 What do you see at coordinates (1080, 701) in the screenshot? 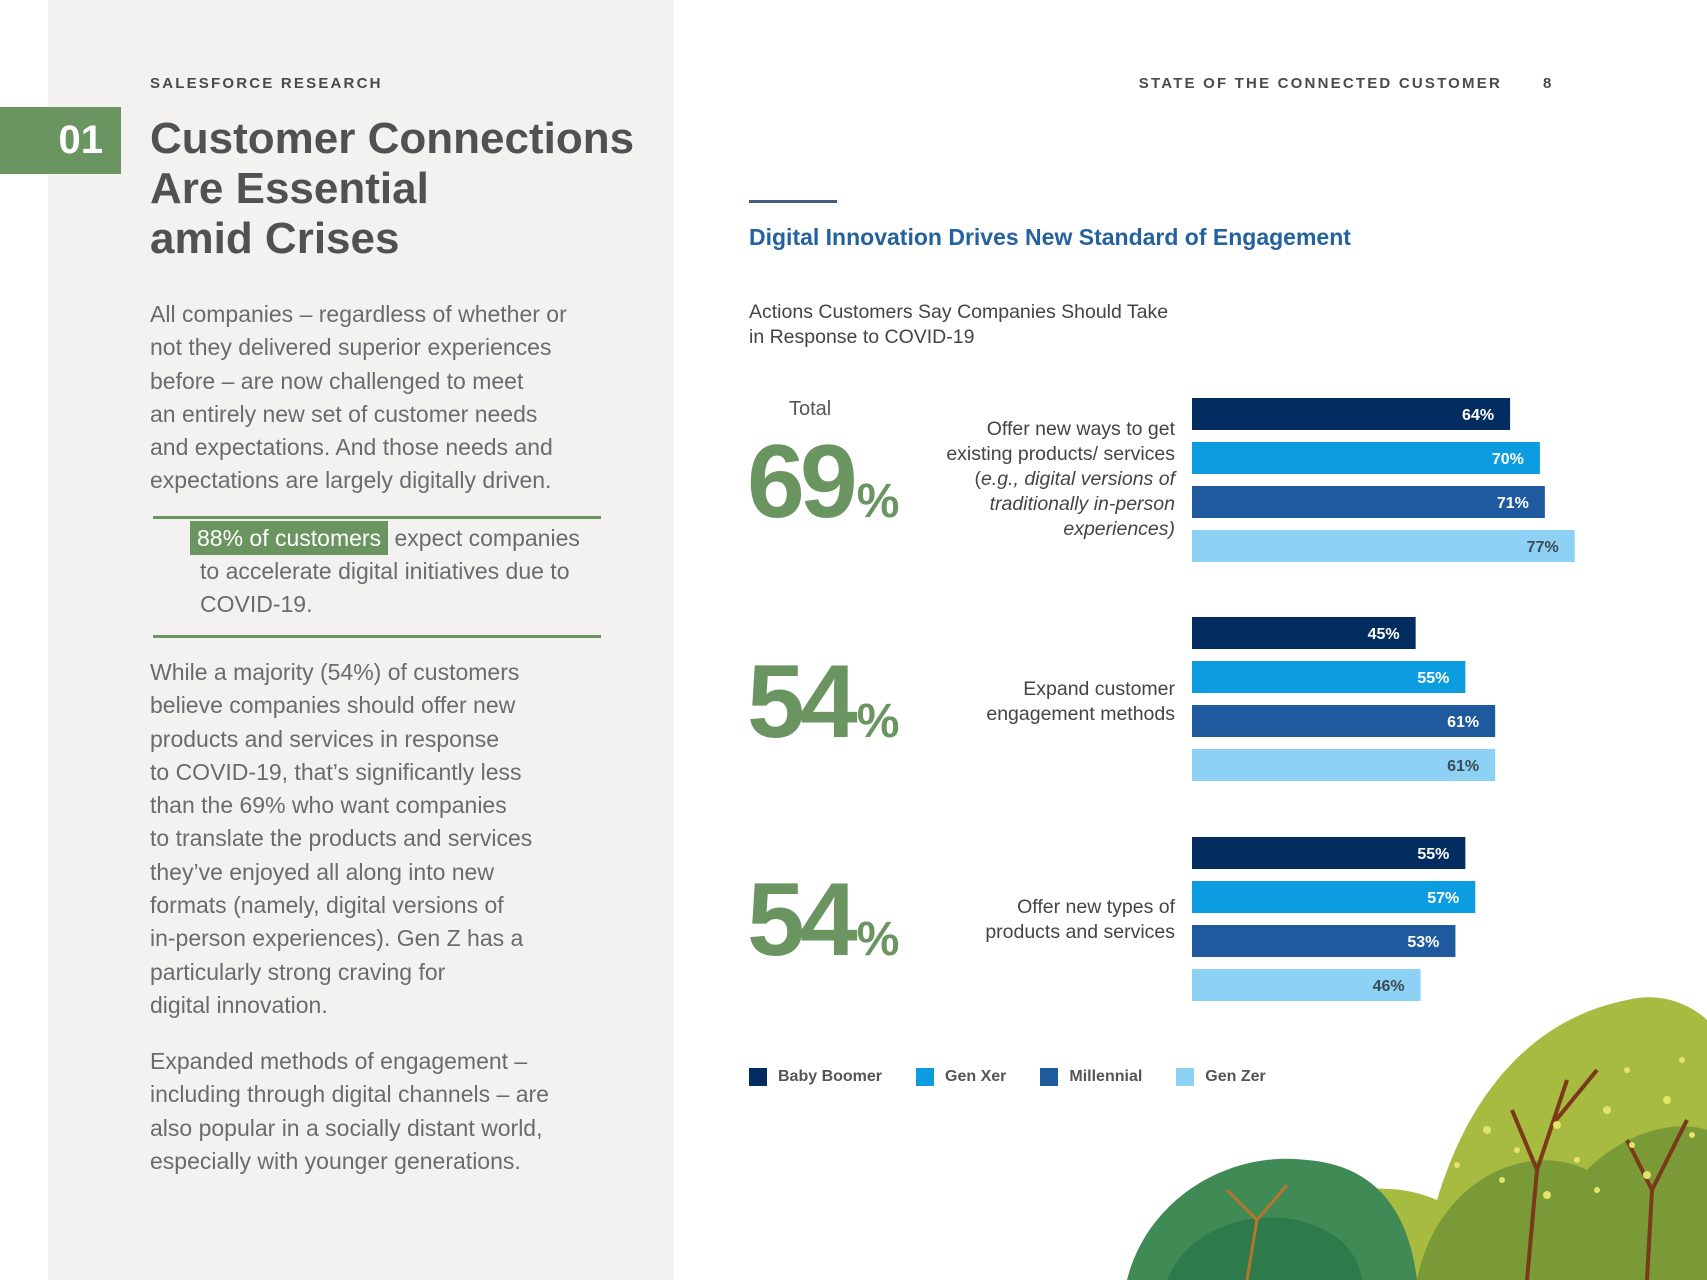
I see `category-label-text: Expand customer engagement methods` at bounding box center [1080, 701].